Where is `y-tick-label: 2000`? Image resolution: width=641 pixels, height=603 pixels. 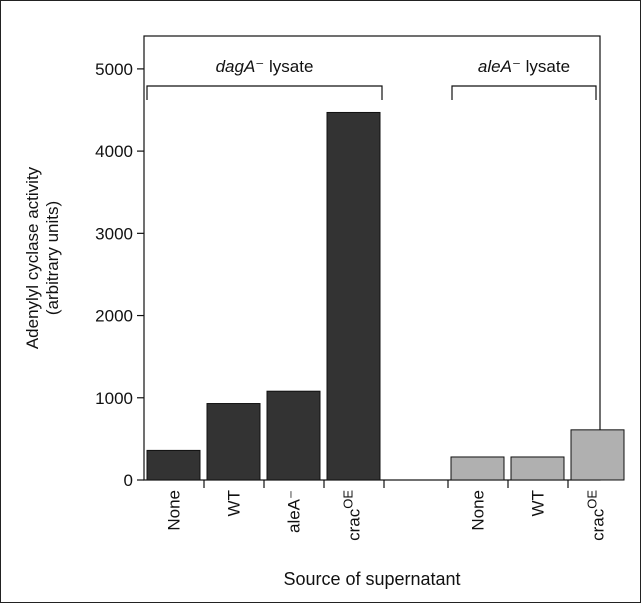
y-tick-label: 2000 is located at coordinates (114, 316).